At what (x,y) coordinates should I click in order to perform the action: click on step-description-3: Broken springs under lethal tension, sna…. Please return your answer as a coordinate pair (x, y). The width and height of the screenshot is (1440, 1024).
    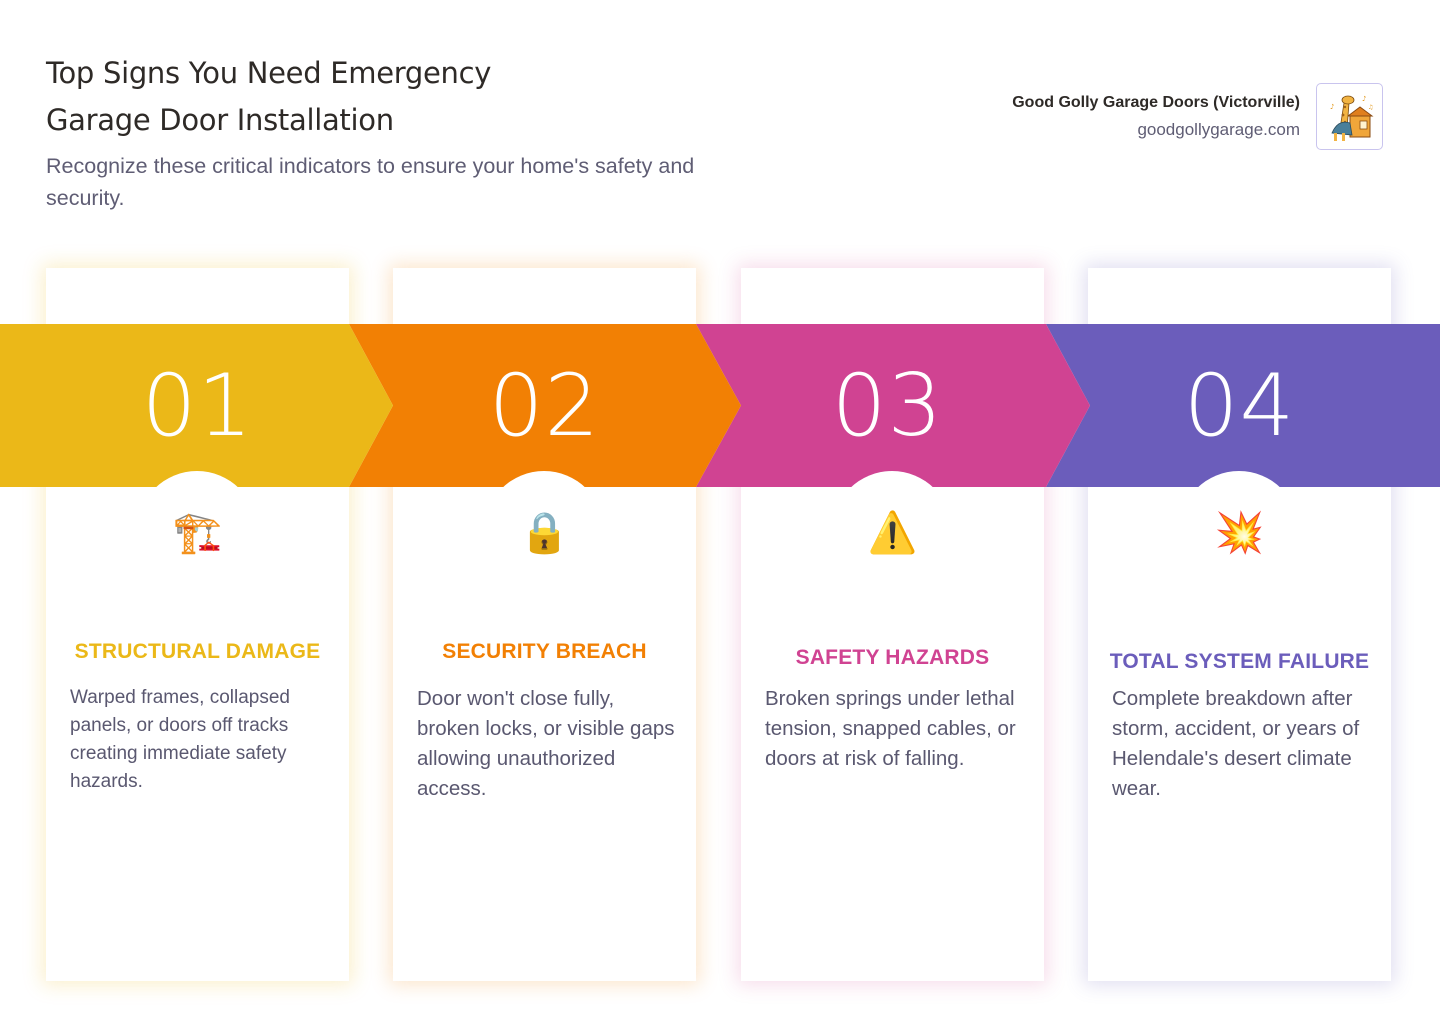
    Looking at the image, I should click on (890, 728).